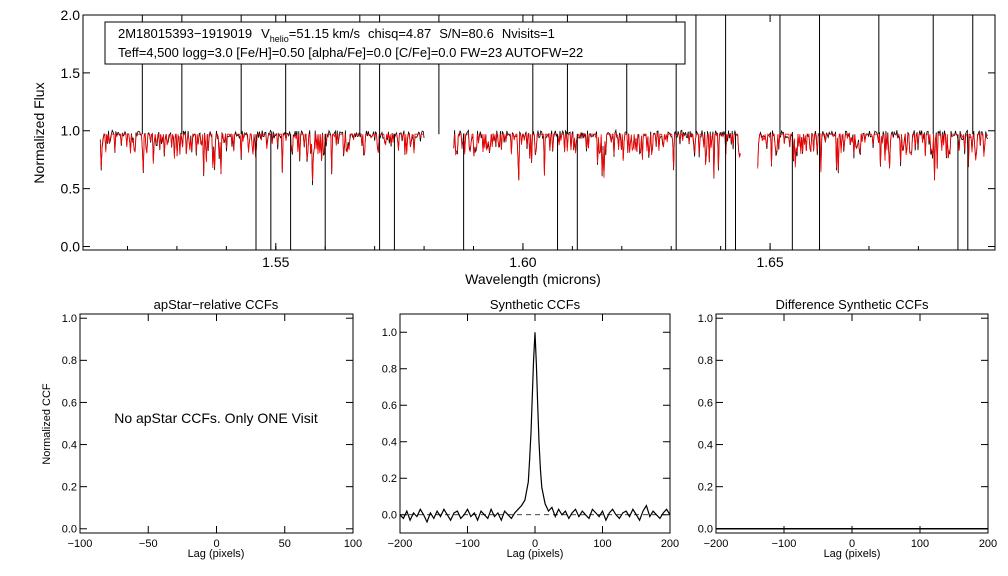 This screenshot has height=576, width=1008. What do you see at coordinates (920, 544) in the screenshot?
I see `difference-ccf-xtick-label: 100` at bounding box center [920, 544].